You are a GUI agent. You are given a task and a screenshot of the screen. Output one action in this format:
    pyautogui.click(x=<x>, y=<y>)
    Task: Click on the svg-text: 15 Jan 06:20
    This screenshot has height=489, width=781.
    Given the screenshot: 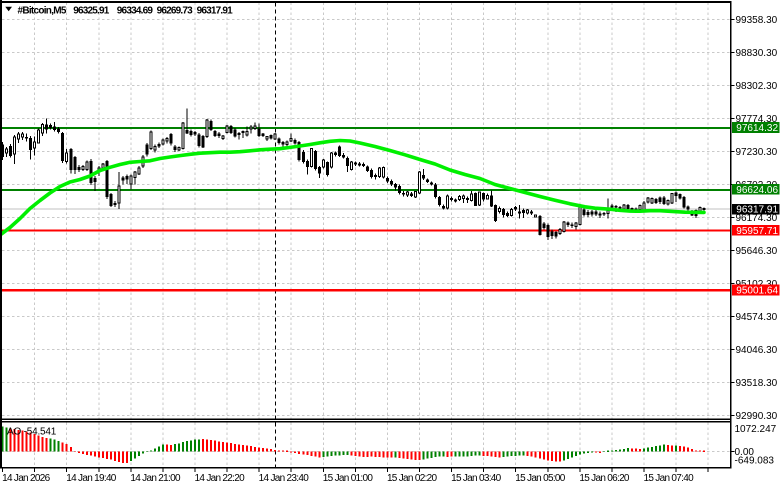 What is the action you would take?
    pyautogui.click(x=604, y=478)
    